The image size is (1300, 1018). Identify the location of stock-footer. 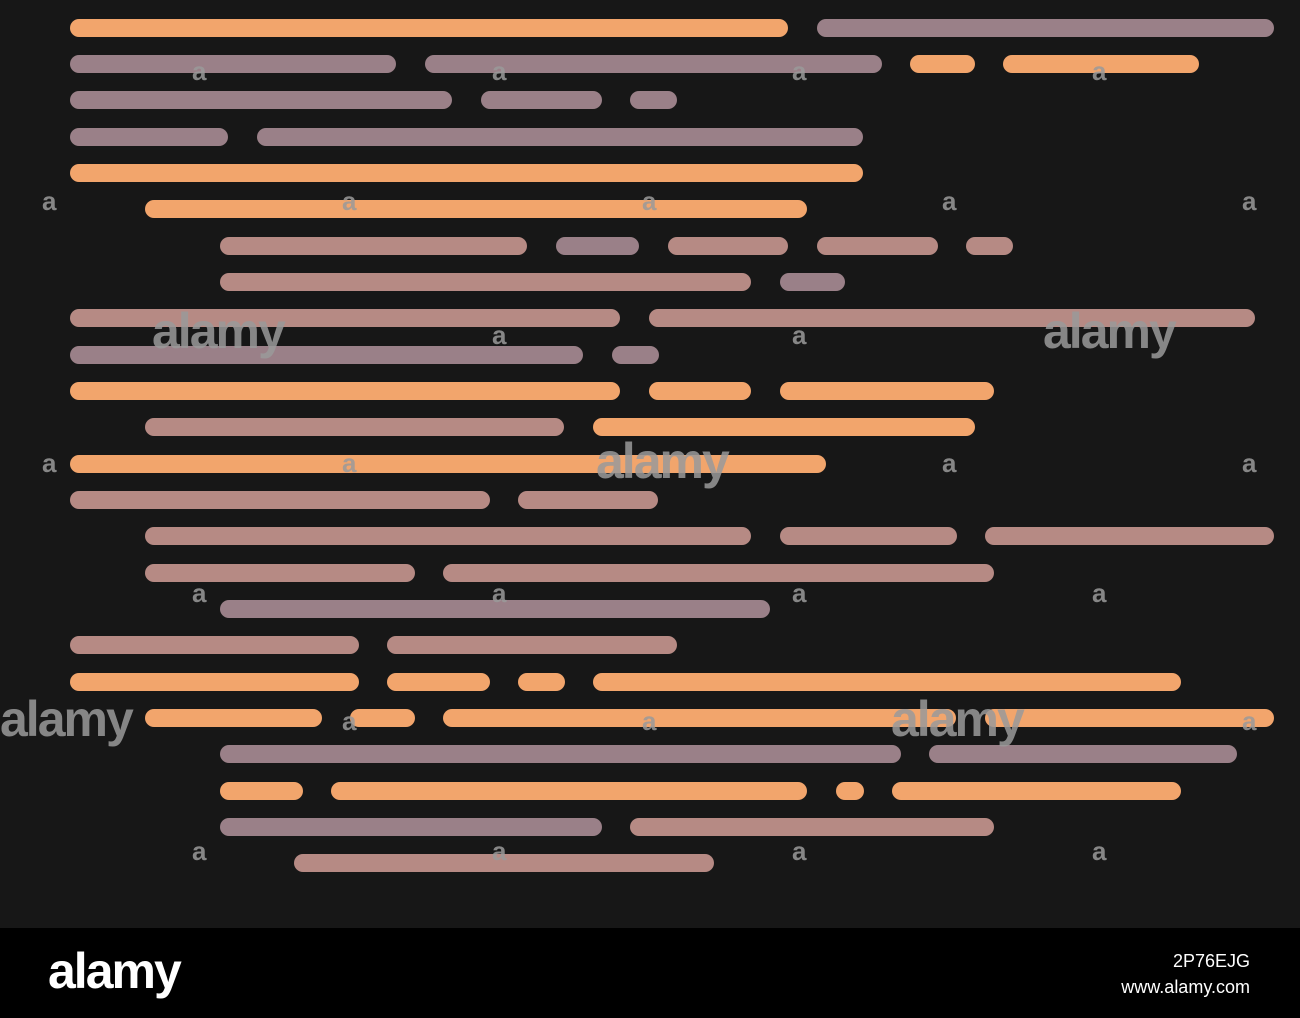
(650, 973).